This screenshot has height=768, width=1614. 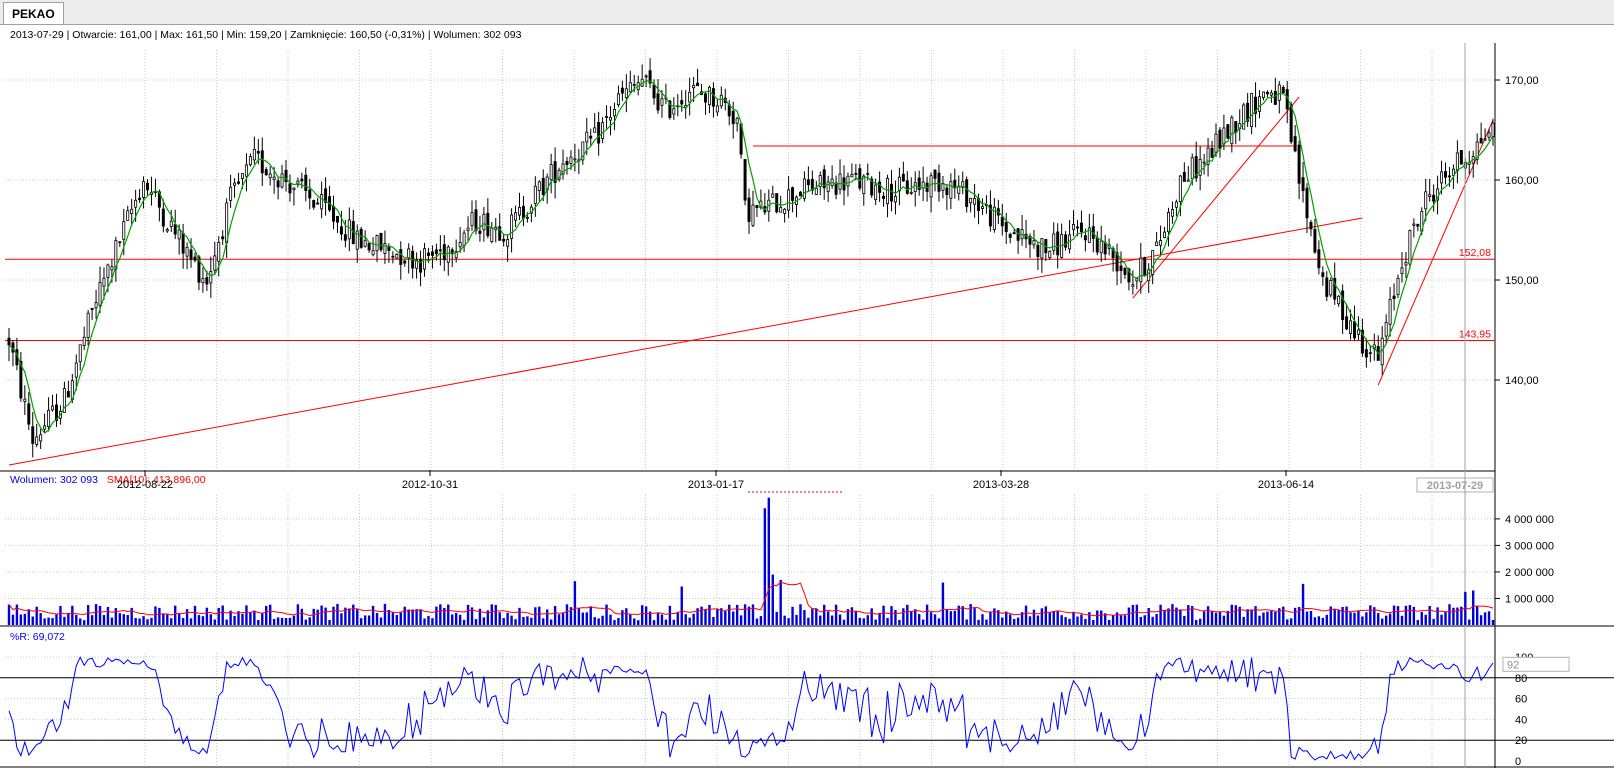 What do you see at coordinates (1475, 253) in the screenshot?
I see `support-line-label: 152,08` at bounding box center [1475, 253].